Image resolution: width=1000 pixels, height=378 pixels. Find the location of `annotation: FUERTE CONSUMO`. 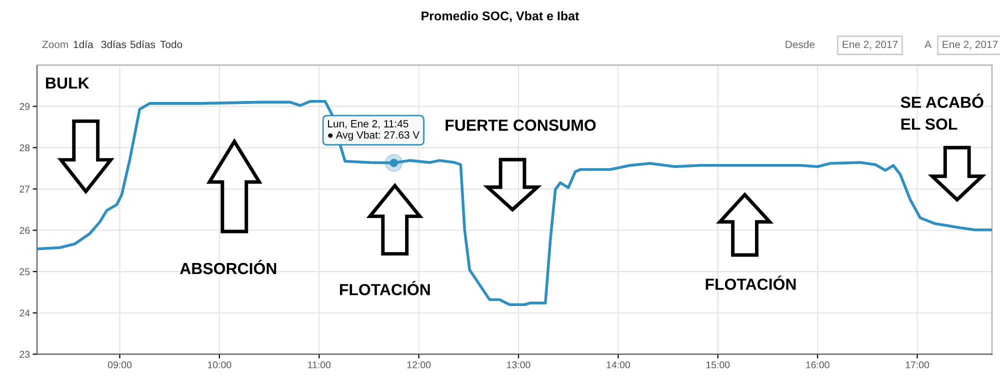

annotation: FUERTE CONSUMO is located at coordinates (521, 125).